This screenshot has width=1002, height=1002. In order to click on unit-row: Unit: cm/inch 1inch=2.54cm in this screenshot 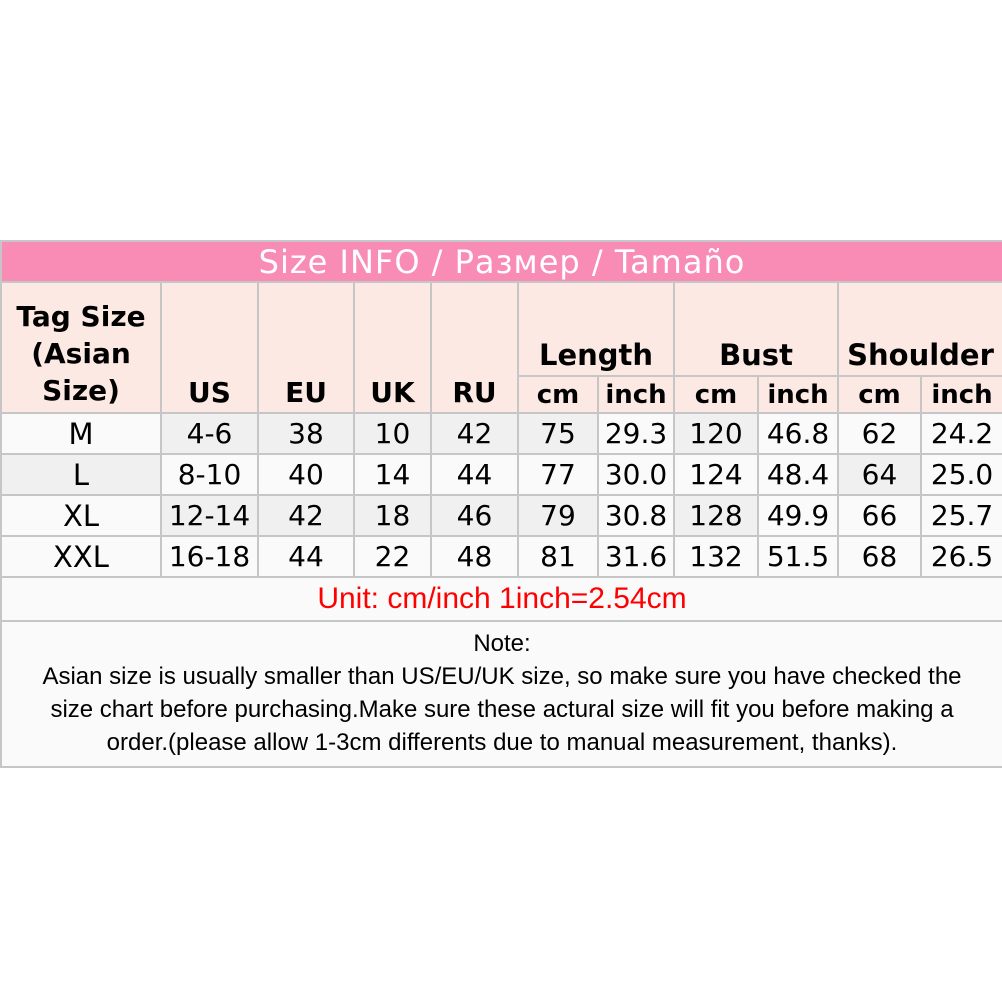, I will do `click(501, 599)`.